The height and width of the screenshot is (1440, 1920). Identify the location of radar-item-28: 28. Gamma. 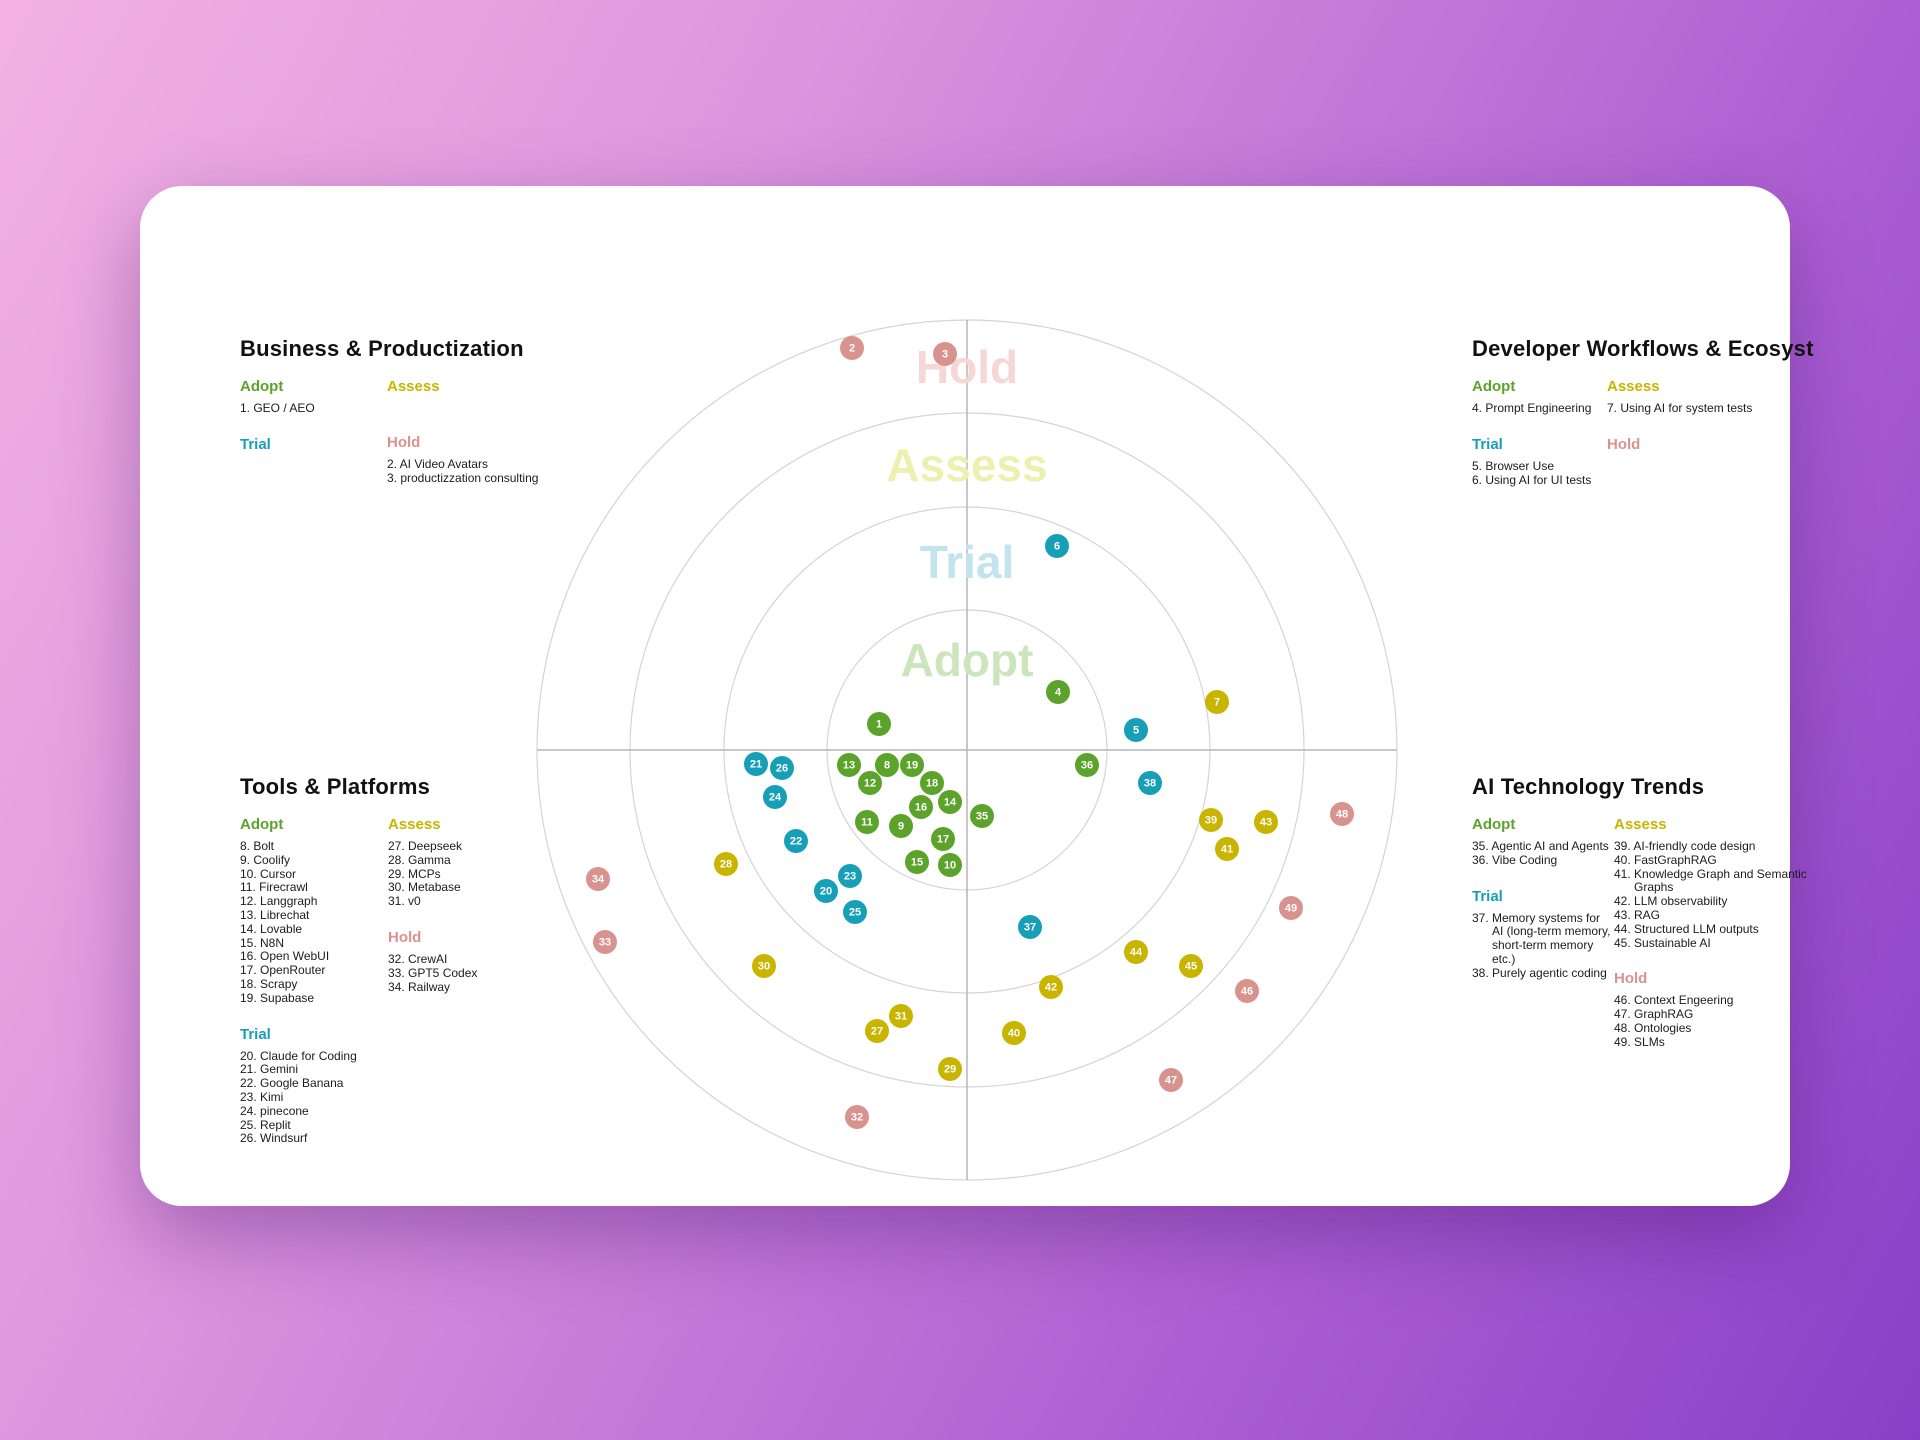
(419, 859).